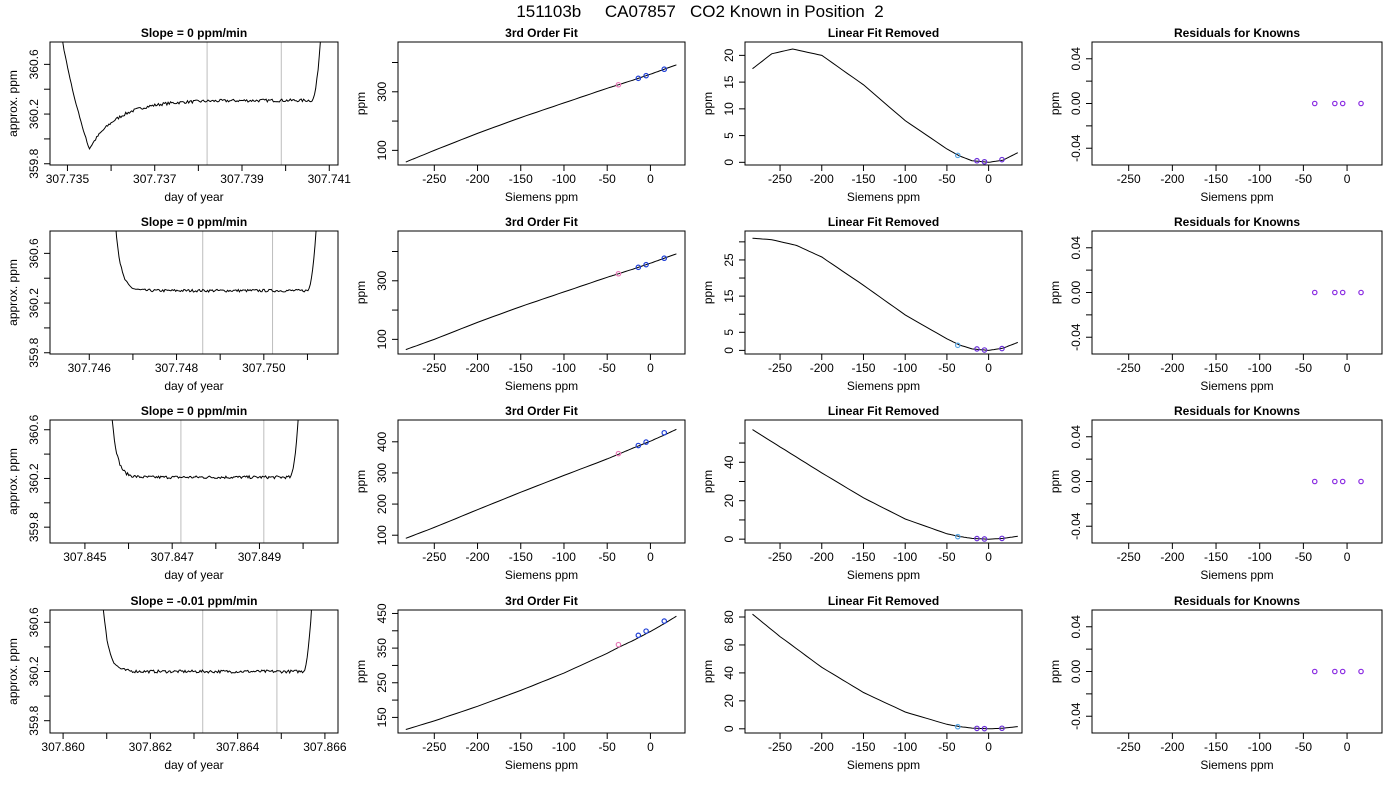  Describe the element at coordinates (177, 368) in the screenshot. I see `x-tick-label: 307.748` at that location.